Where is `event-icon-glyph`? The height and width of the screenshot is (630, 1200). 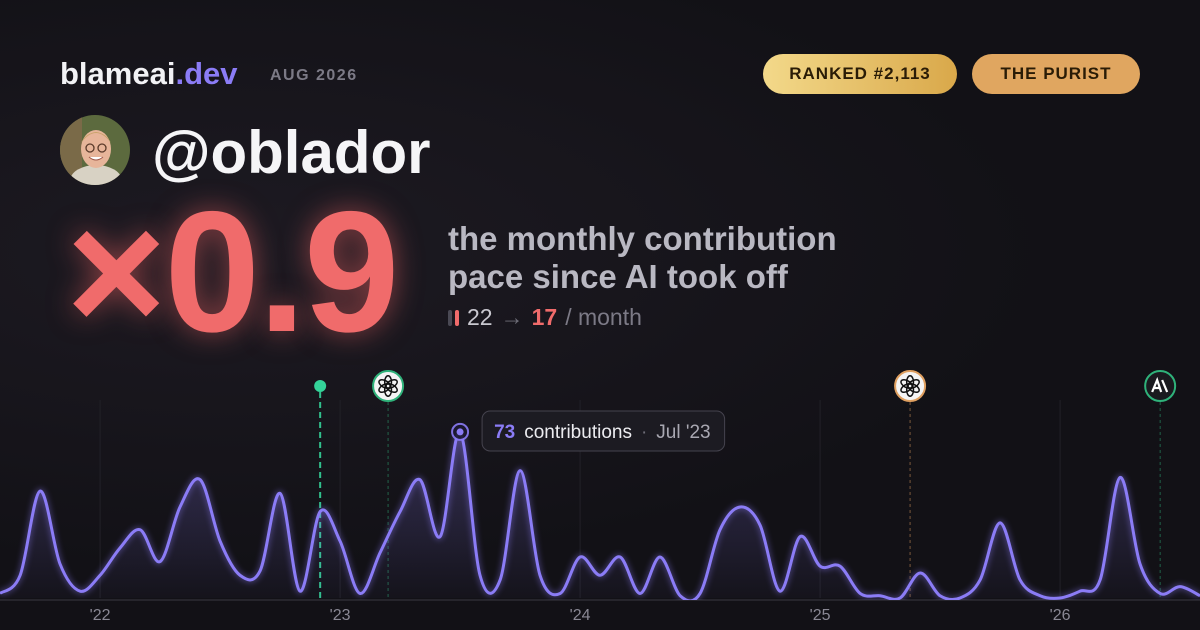
event-icon-glyph is located at coordinates (1160, 384).